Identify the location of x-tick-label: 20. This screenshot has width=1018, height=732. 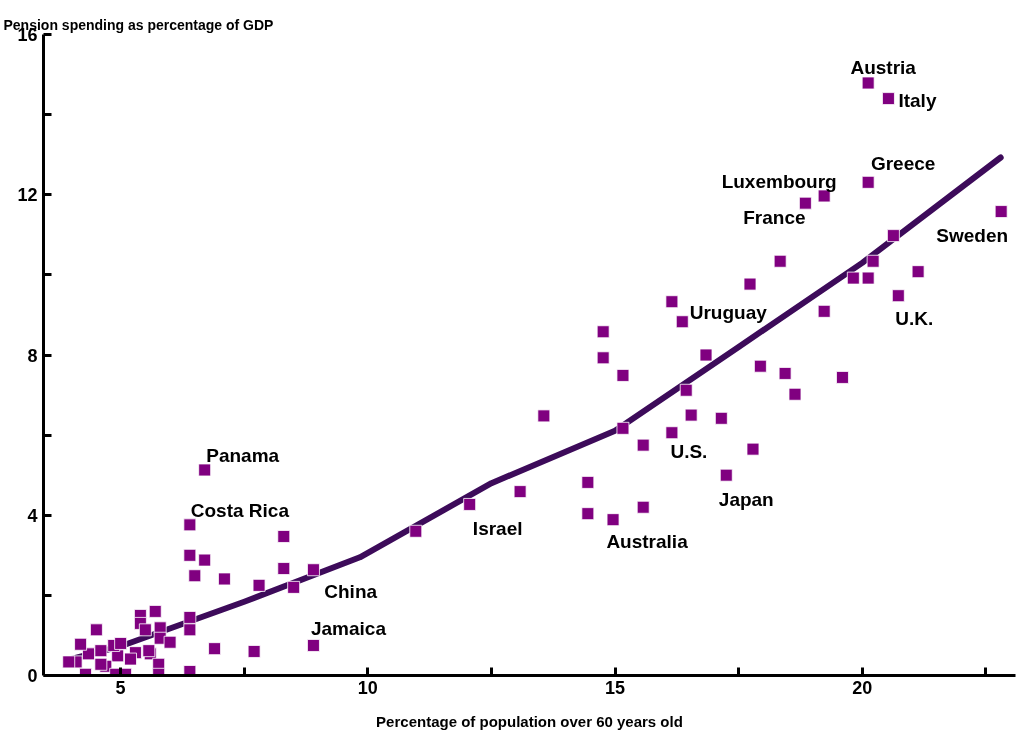
(862, 687).